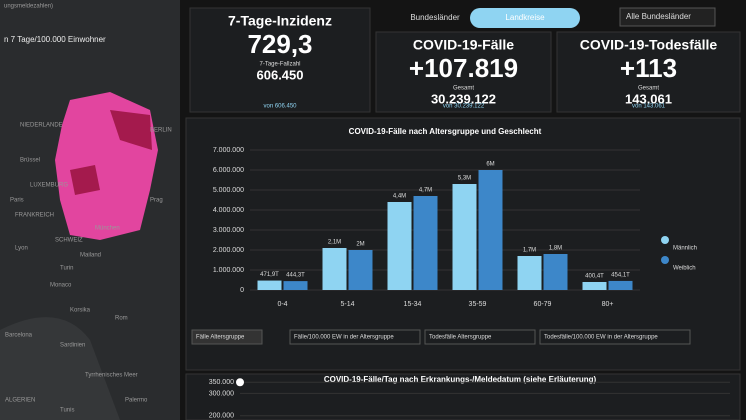  Describe the element at coordinates (463, 396) in the screenshot. I see `chart-panel` at that location.